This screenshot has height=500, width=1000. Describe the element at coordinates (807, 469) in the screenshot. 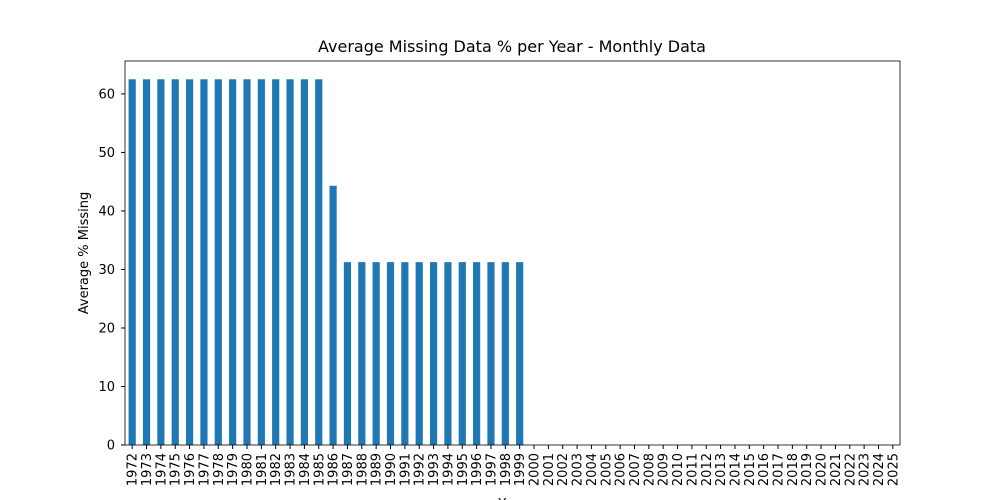

I see `x-tick-label: 2019` at that location.